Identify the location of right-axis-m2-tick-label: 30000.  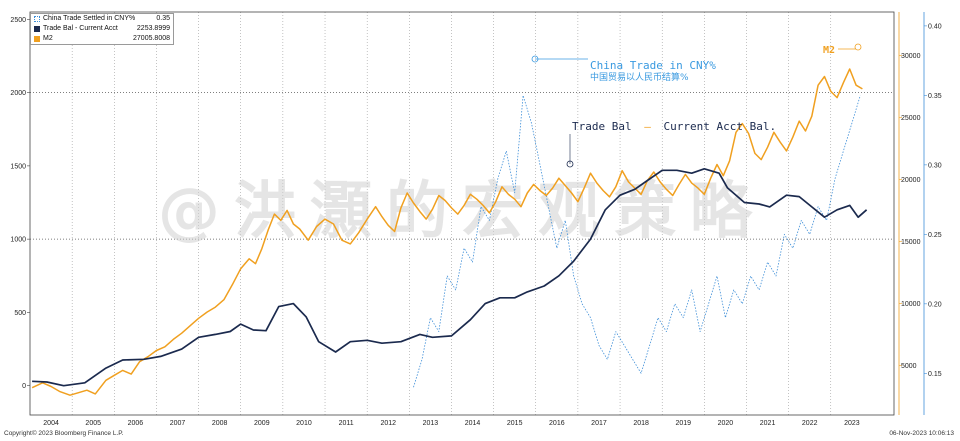
(911, 56).